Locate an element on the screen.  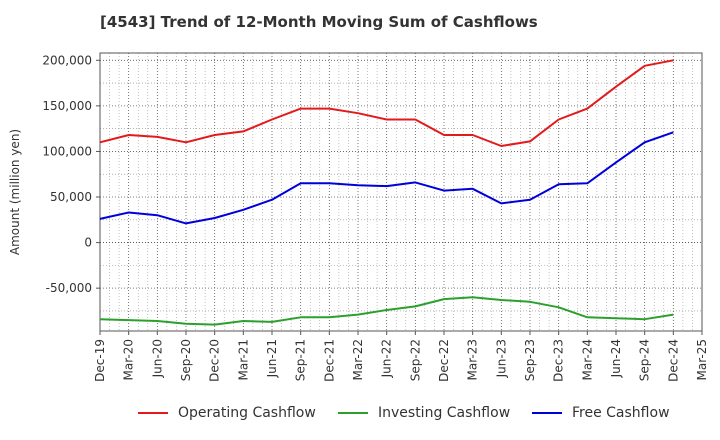
x-tick-label: Sep-22 is located at coordinates (415, 360).